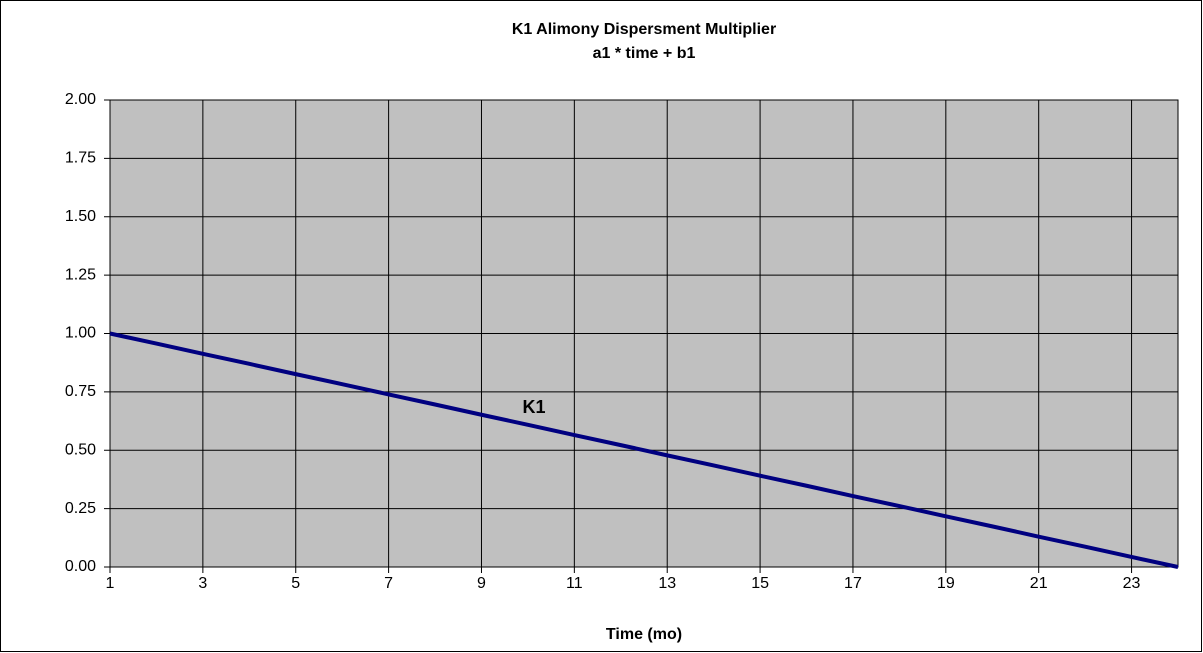 The width and height of the screenshot is (1203, 653). What do you see at coordinates (667, 583) in the screenshot?
I see `x-tick-label: 13` at bounding box center [667, 583].